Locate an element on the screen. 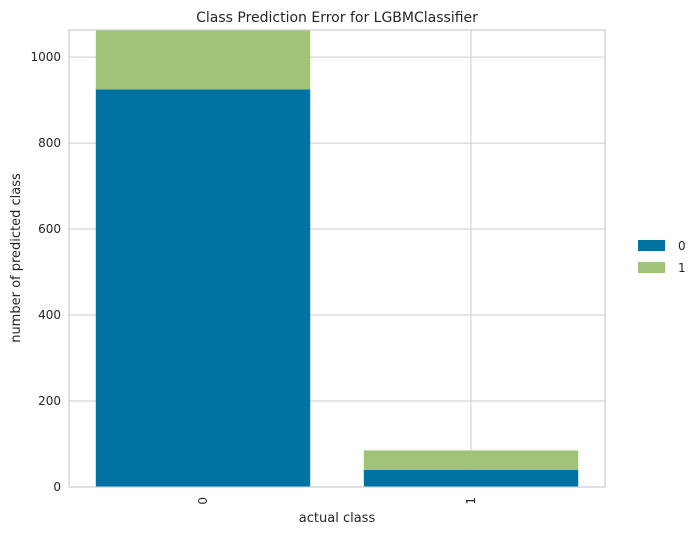 The height and width of the screenshot is (534, 700). y-tick-label: 600 is located at coordinates (49, 229).